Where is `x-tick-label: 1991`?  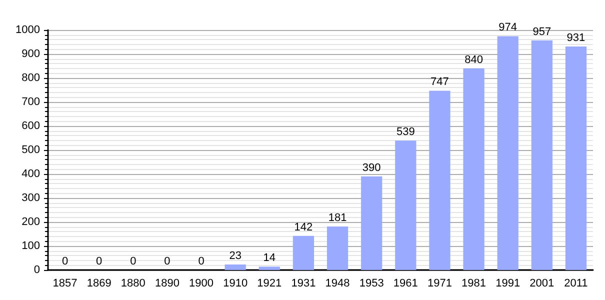 x-tick-label: 1991 is located at coordinates (508, 284).